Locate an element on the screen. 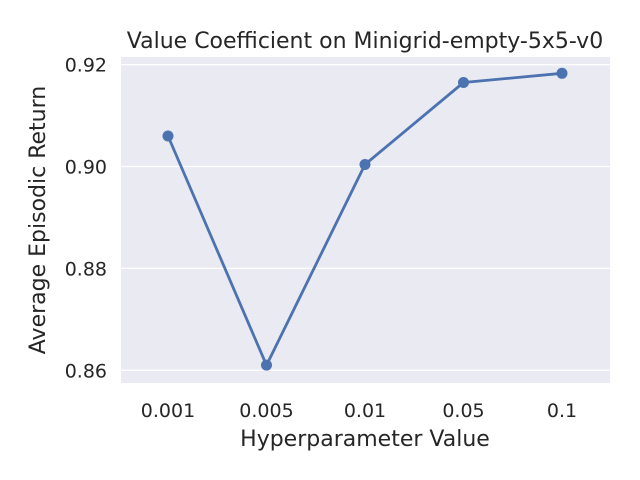 This screenshot has height=480, width=640. y-tick-label: 0.86 is located at coordinates (86, 371).